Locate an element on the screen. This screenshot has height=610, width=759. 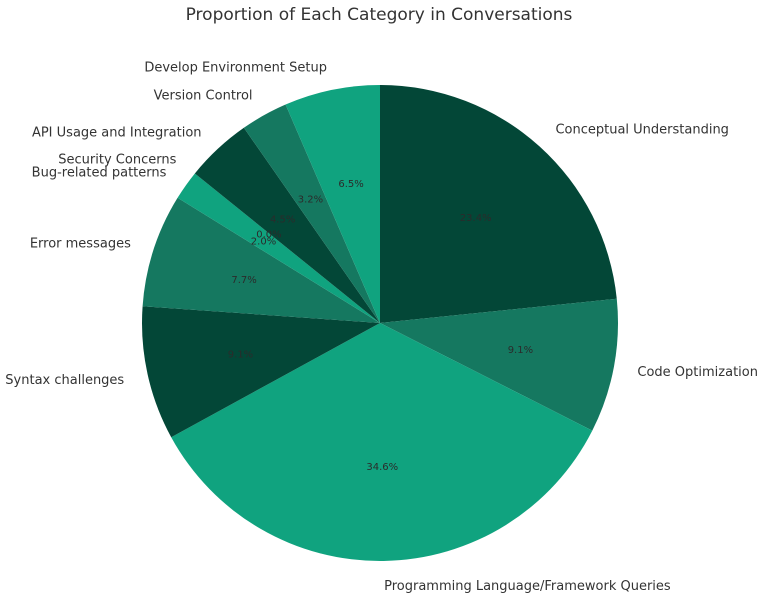
label-security-concerns: Security Concerns is located at coordinates (117, 159).